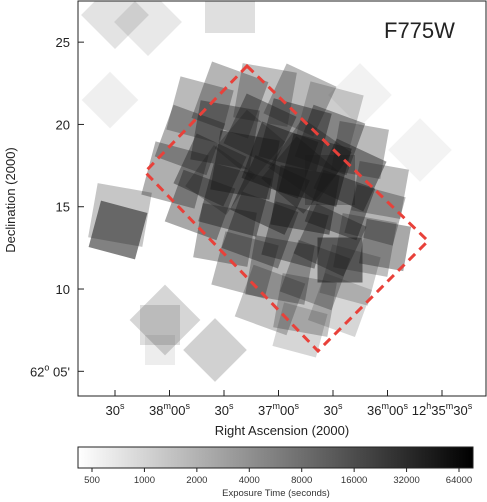 The image size is (487, 502). I want to click on colorbar-ticks: 500 1000 2000 4000 8000 16000 32000 64000, so click(278, 477).